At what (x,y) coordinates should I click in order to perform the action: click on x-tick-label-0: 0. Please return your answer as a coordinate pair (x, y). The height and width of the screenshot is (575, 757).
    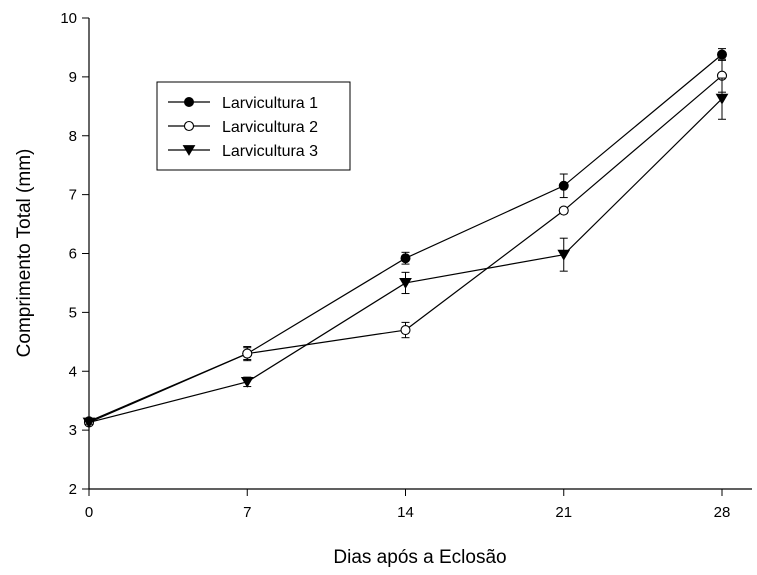
    Looking at the image, I should click on (89, 512).